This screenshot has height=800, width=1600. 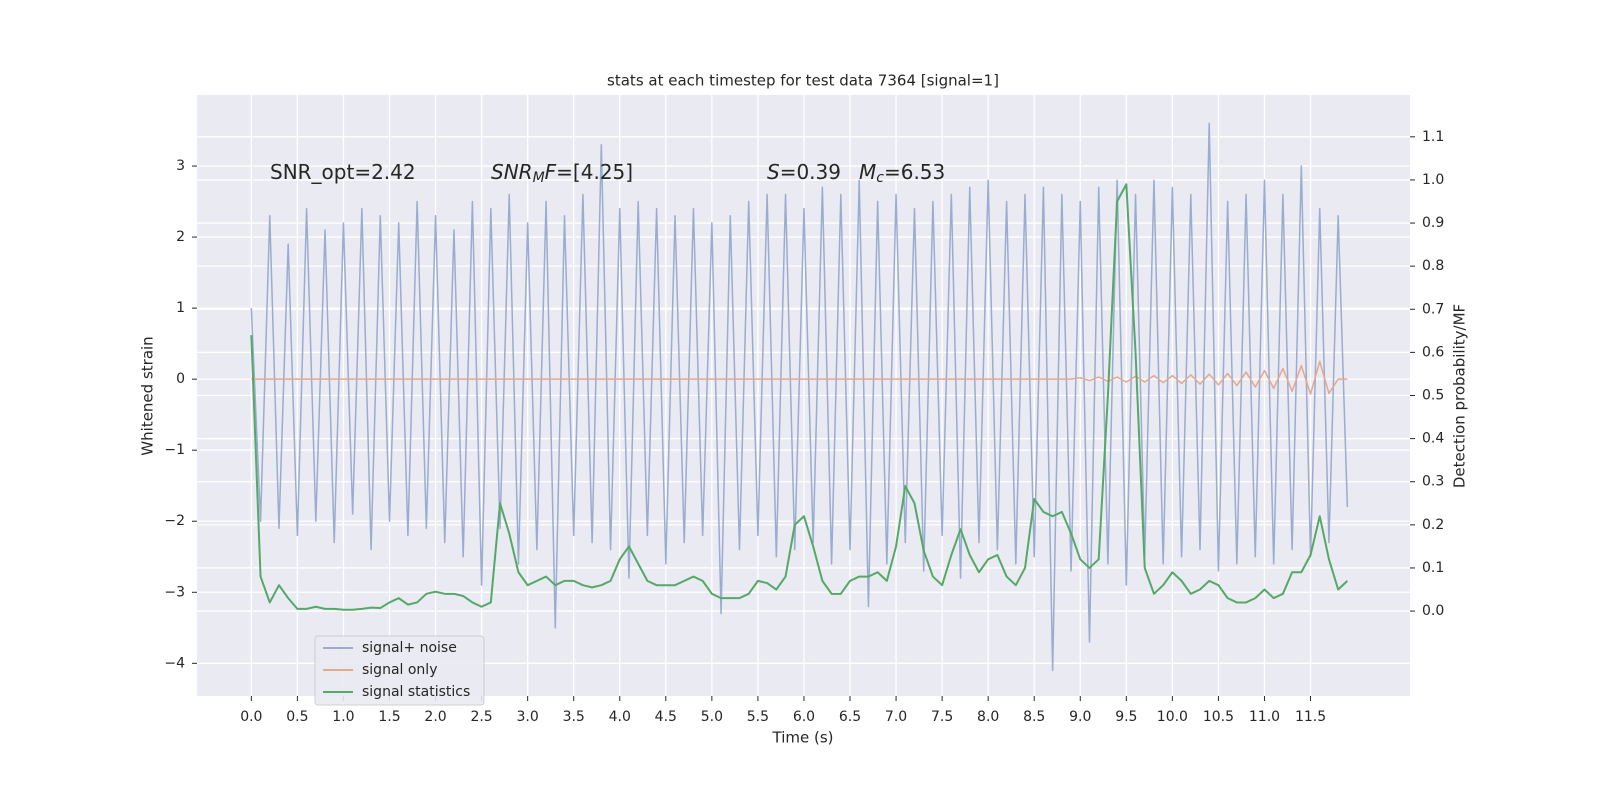 What do you see at coordinates (620, 717) in the screenshot?
I see `x-tick-label: 4.0` at bounding box center [620, 717].